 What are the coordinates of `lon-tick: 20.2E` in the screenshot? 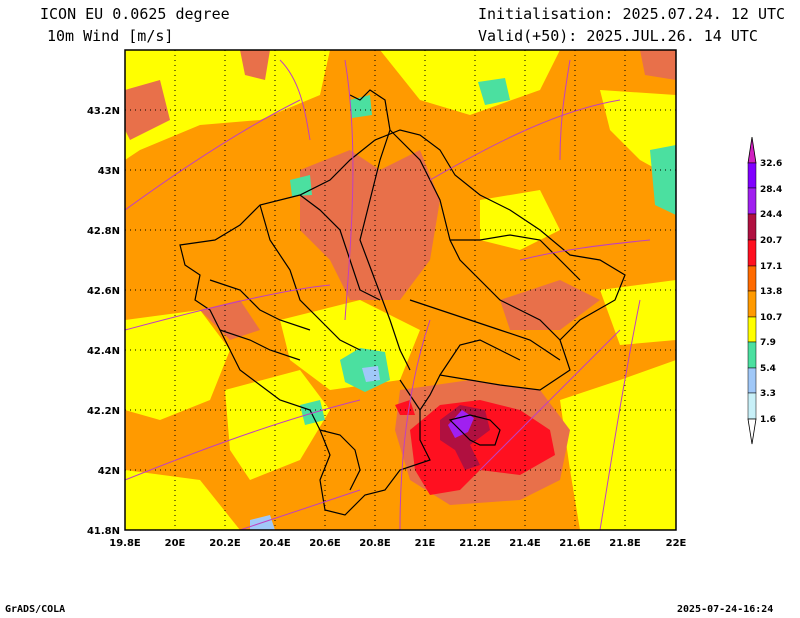 It's located at (225, 543).